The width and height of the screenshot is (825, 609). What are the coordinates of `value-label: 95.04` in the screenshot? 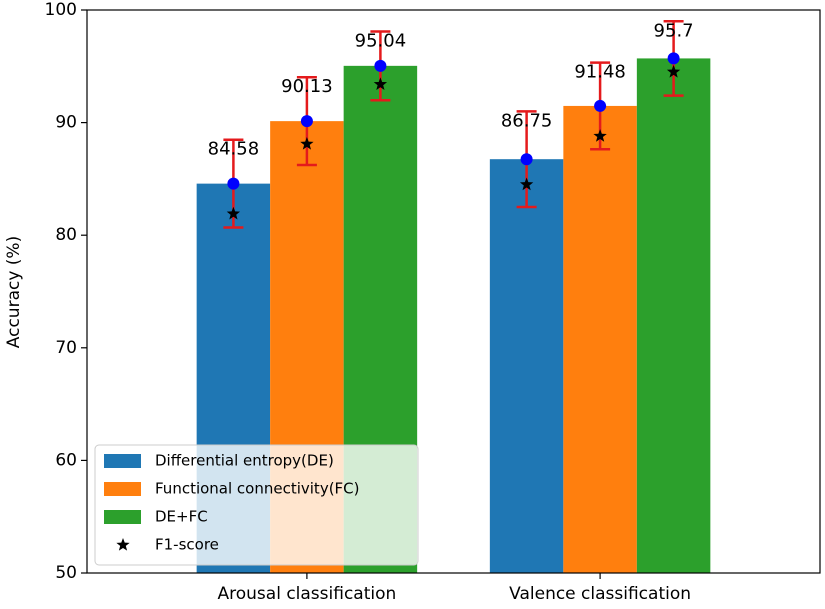 It's located at (381, 41).